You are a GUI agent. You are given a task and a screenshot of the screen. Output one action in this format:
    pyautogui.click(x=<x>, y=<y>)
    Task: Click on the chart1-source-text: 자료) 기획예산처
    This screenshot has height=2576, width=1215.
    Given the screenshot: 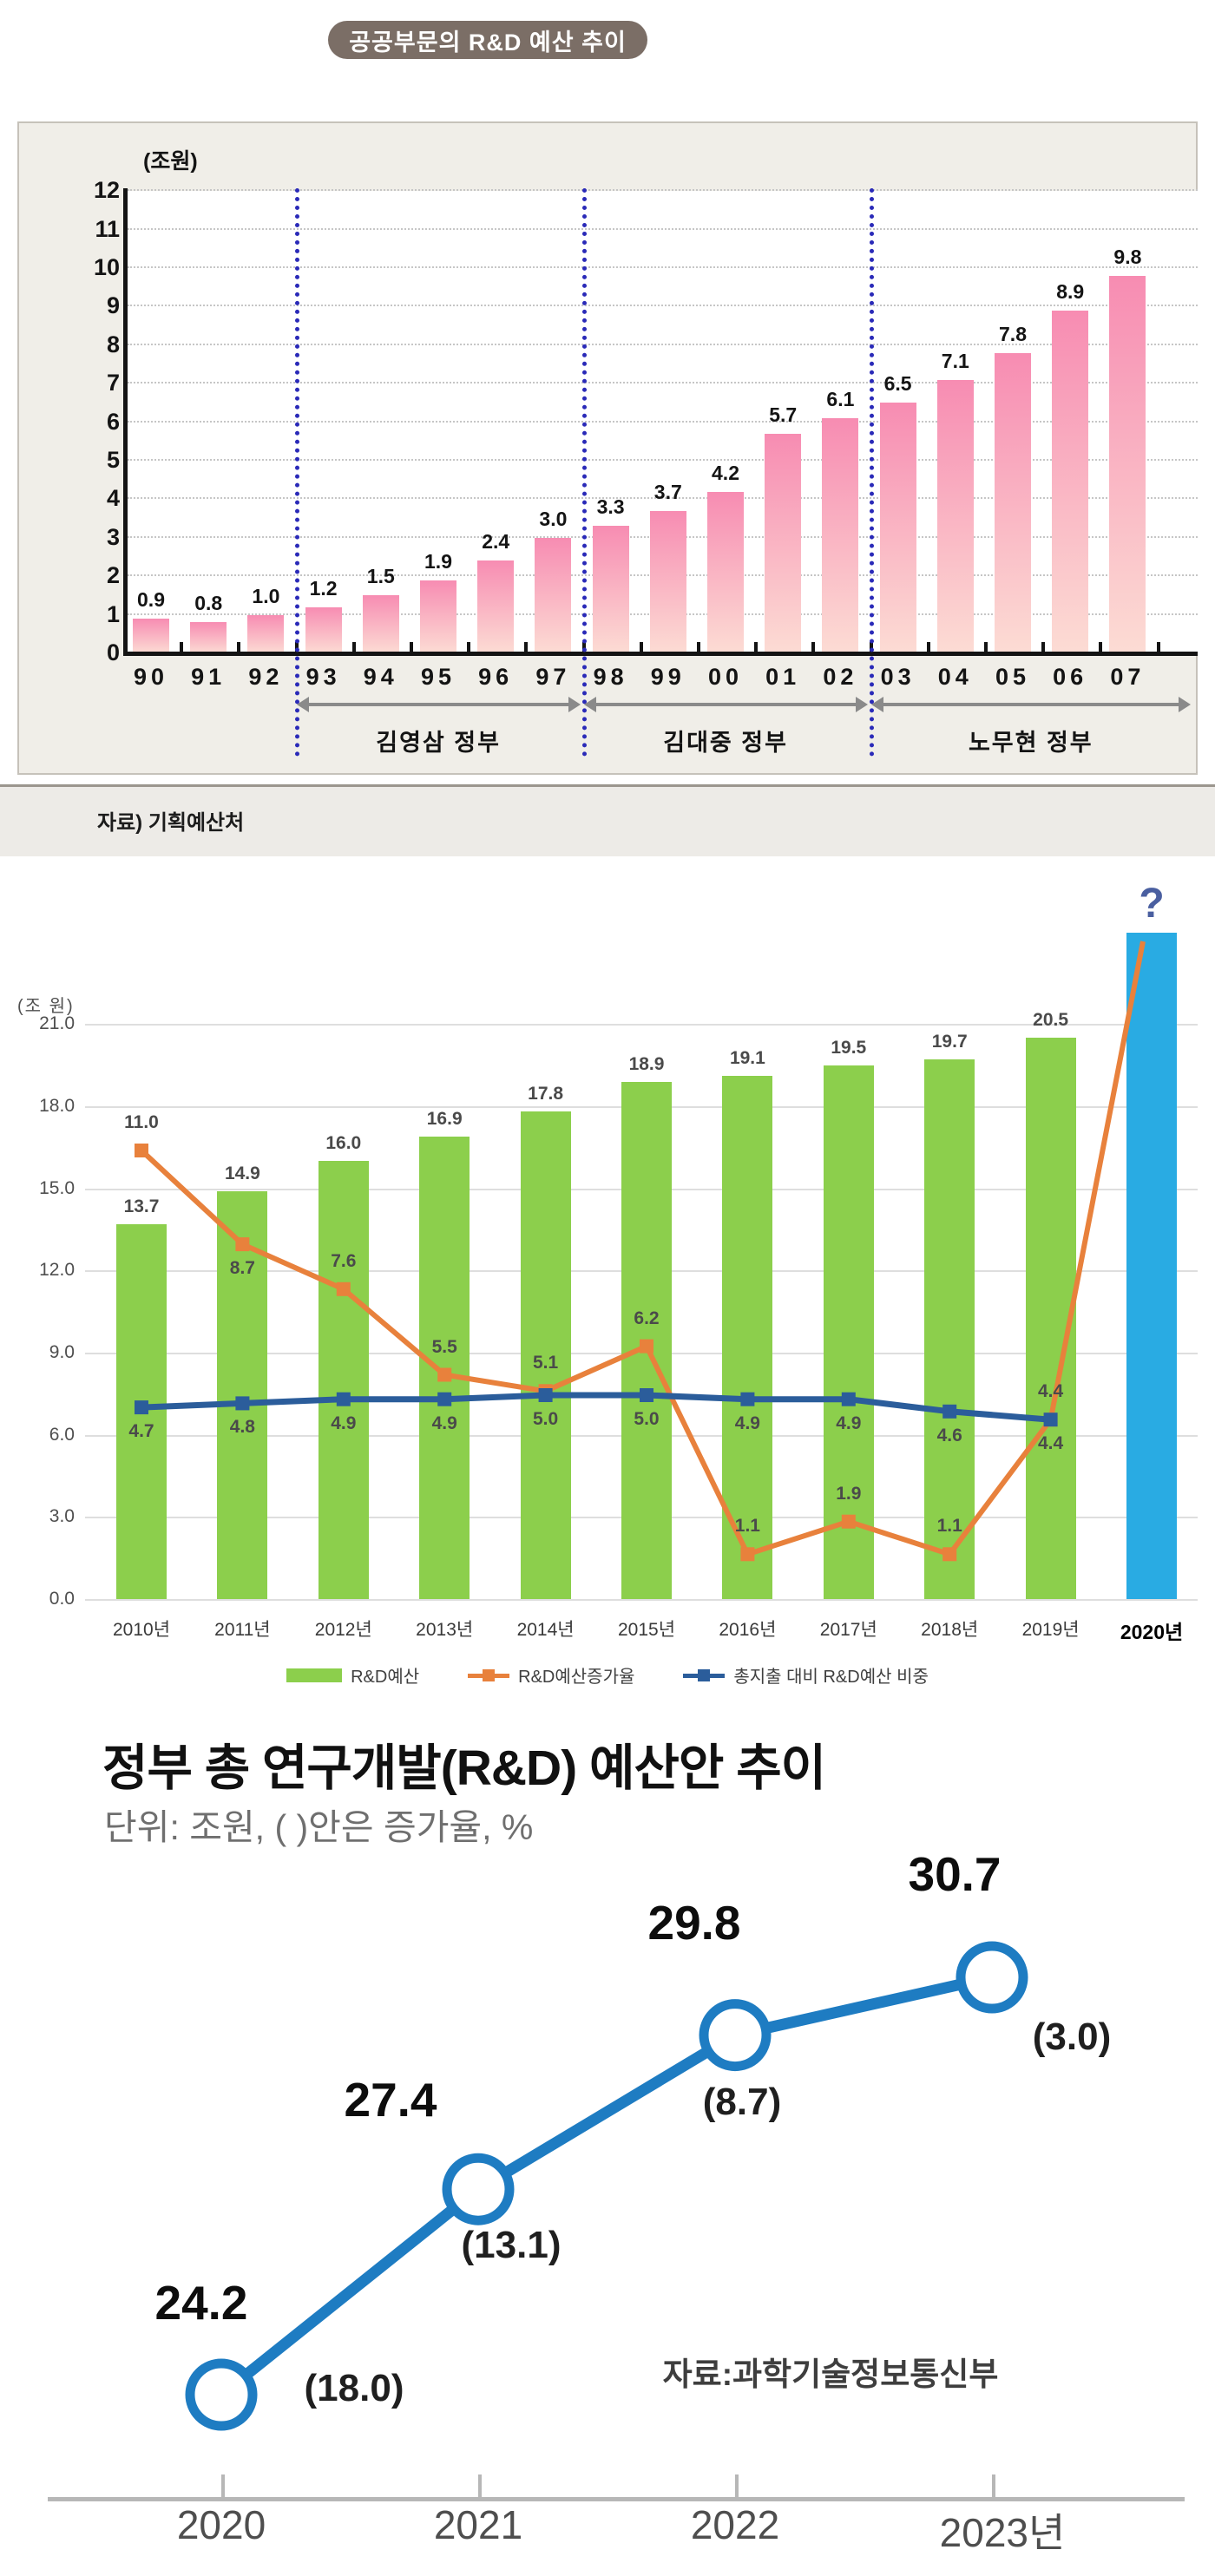 What is the action you would take?
    pyautogui.click(x=171, y=823)
    